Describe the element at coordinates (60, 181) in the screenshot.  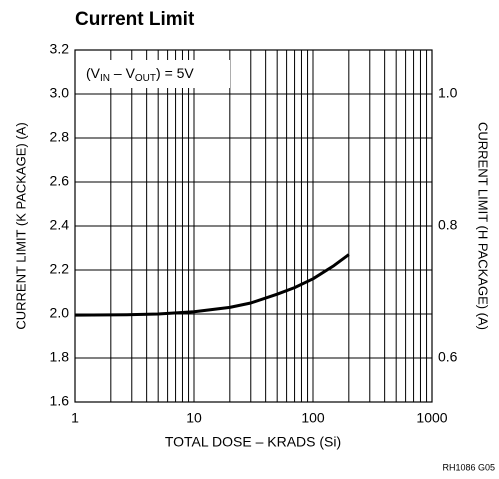
I see `y-tick-label: 2.6` at that location.